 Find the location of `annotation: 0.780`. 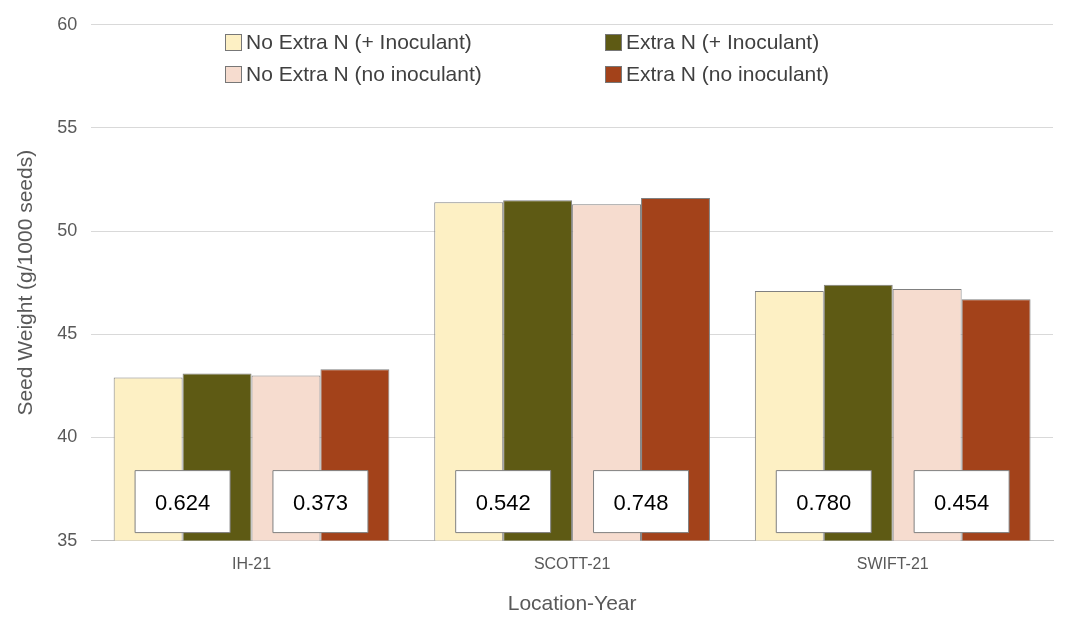

annotation: 0.780 is located at coordinates (824, 502).